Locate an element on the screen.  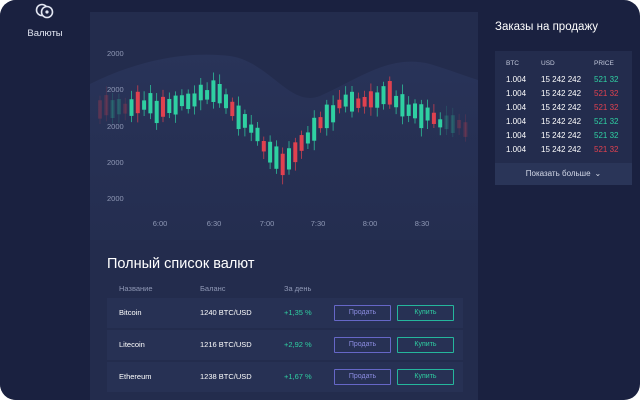
x-axis-label: 8:30 is located at coordinates (422, 223).